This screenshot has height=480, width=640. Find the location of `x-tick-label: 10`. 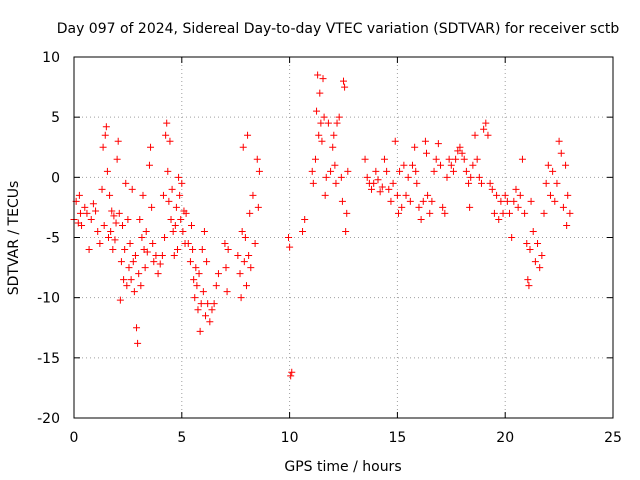

x-tick-label: 10 is located at coordinates (290, 438).